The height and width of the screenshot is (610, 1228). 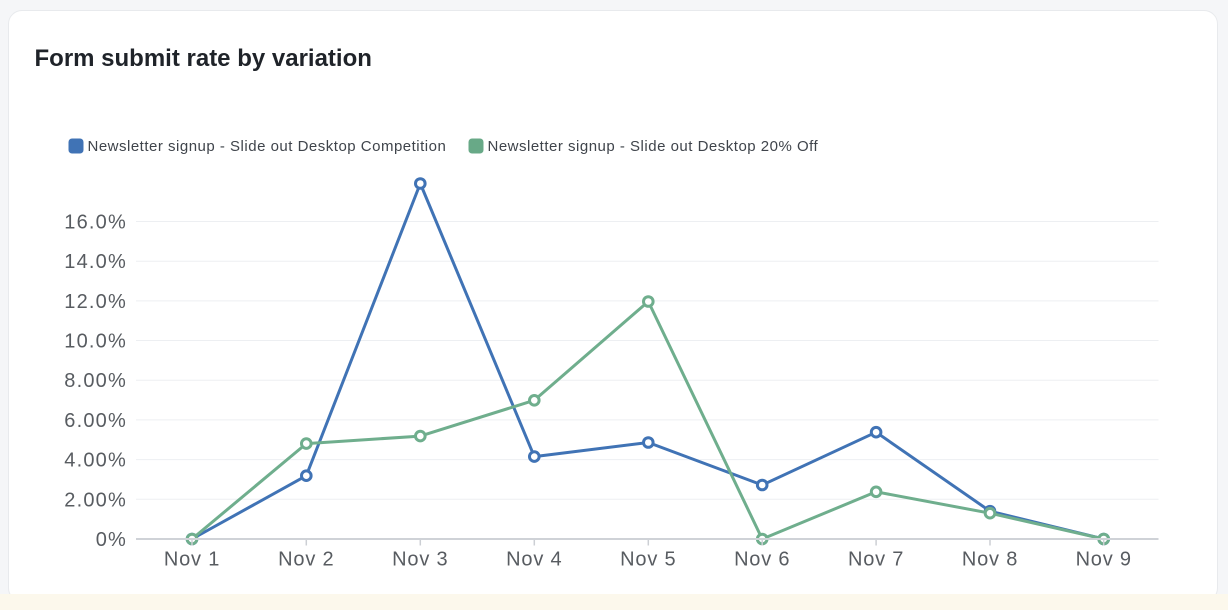 What do you see at coordinates (648, 560) in the screenshot?
I see `svg-text: Nov 5` at bounding box center [648, 560].